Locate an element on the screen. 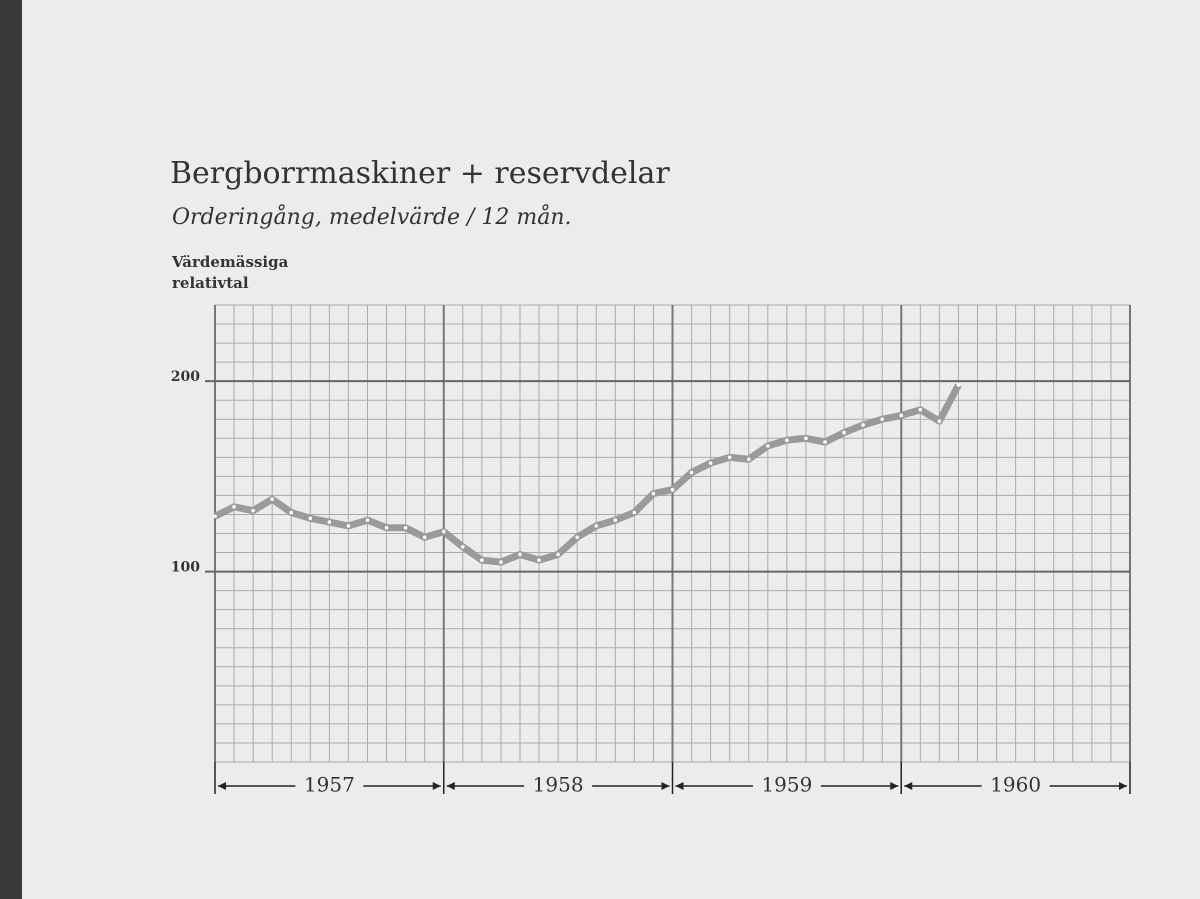 This screenshot has height=899, width=1200. chart-subtitle: Orderingång, medelvärde / 12 mån. is located at coordinates (372, 216).